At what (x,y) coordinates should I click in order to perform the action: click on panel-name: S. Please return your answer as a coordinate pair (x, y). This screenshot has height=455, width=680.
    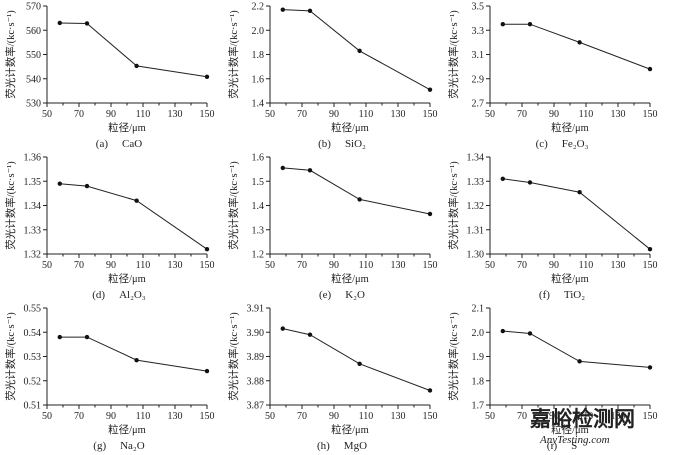
    Looking at the image, I should click on (574, 446).